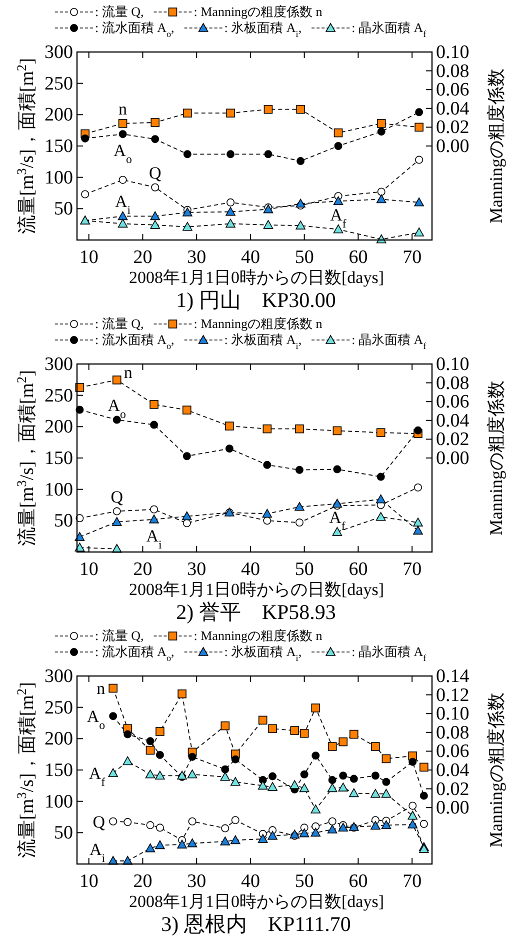 The height and width of the screenshot is (940, 512). What do you see at coordinates (134, 653) in the screenshot?
I see `legend-label: : 流水面積 A$_{o}$,` at bounding box center [134, 653].